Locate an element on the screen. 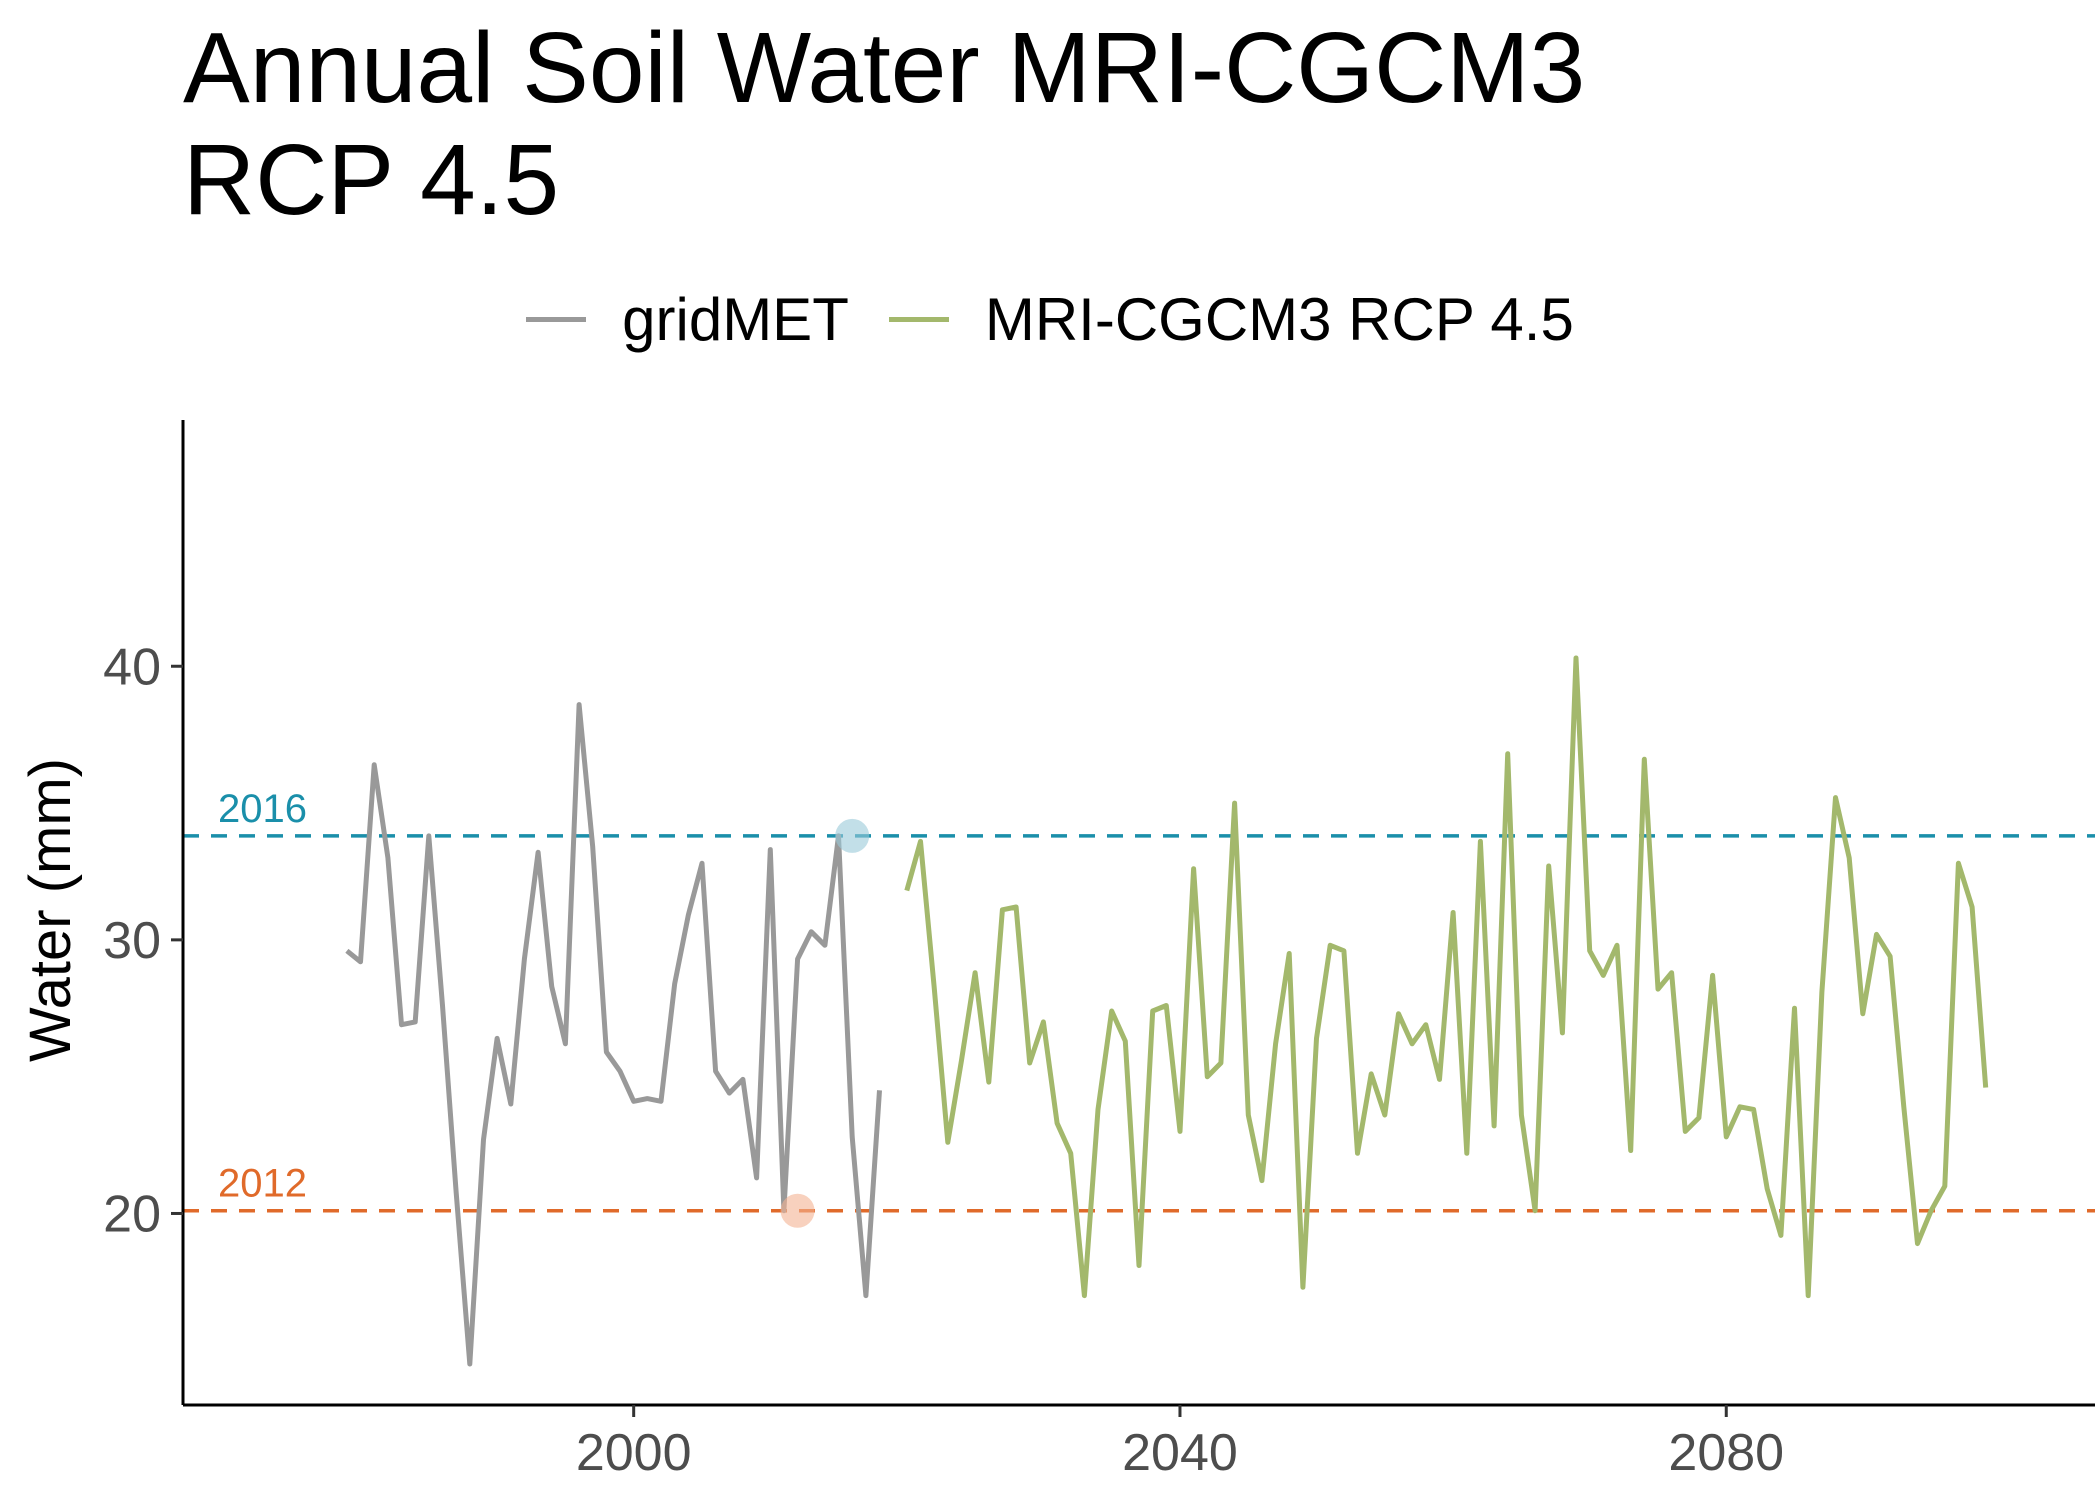  y-tick-label-40: 40 is located at coordinates (132, 667).